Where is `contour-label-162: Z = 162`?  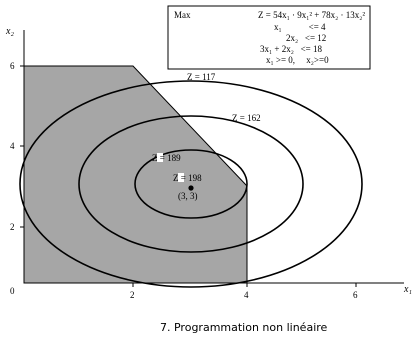 contour-label-162: Z = 162 is located at coordinates (246, 118).